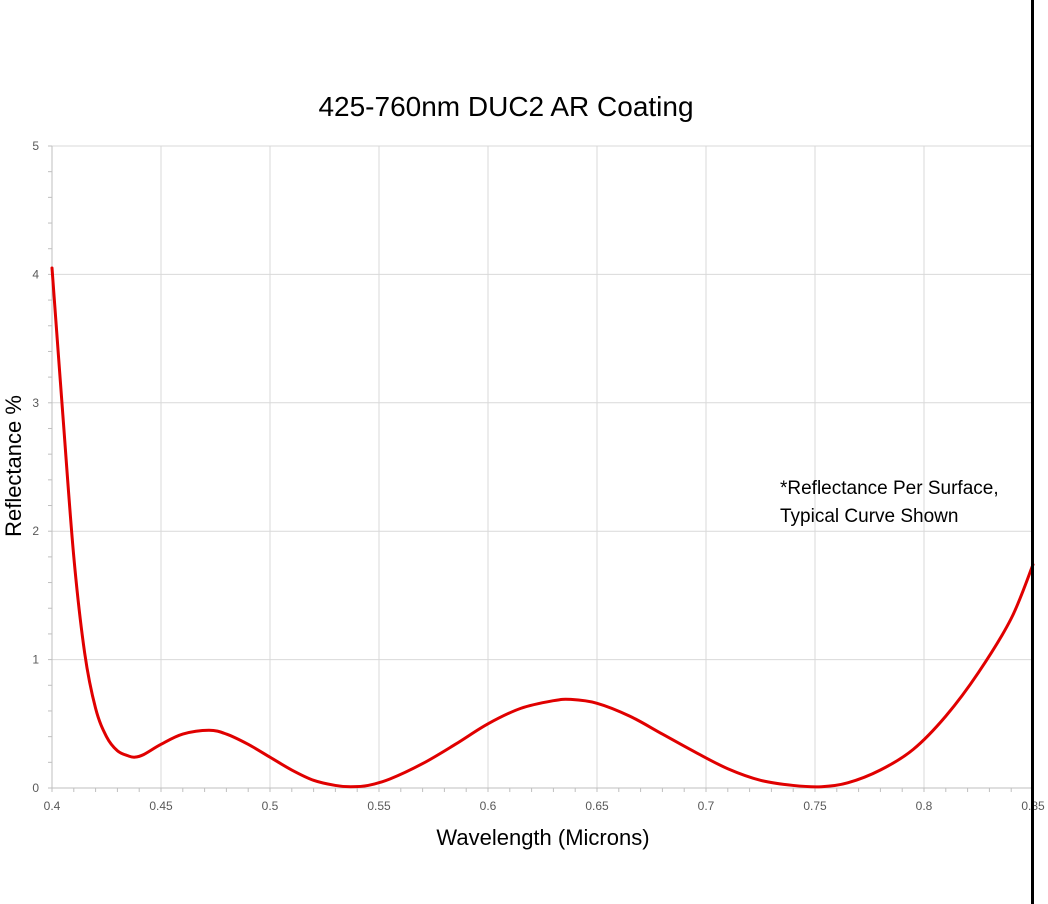  Describe the element at coordinates (161, 806) in the screenshot. I see `x-tick-label: 0.45` at that location.